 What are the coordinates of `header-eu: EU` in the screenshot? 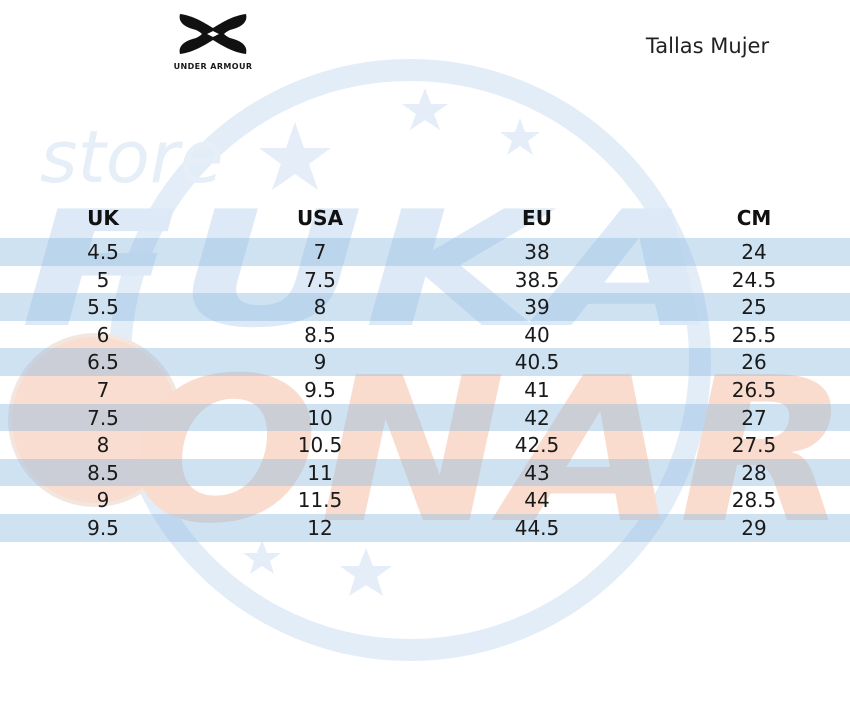 It's located at (537, 218).